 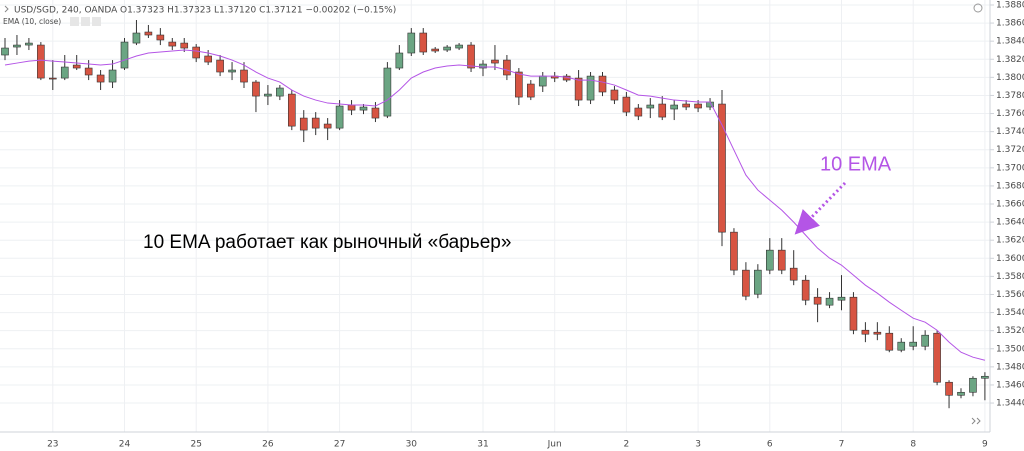 I want to click on x-tick-label: 27, so click(x=339, y=445).